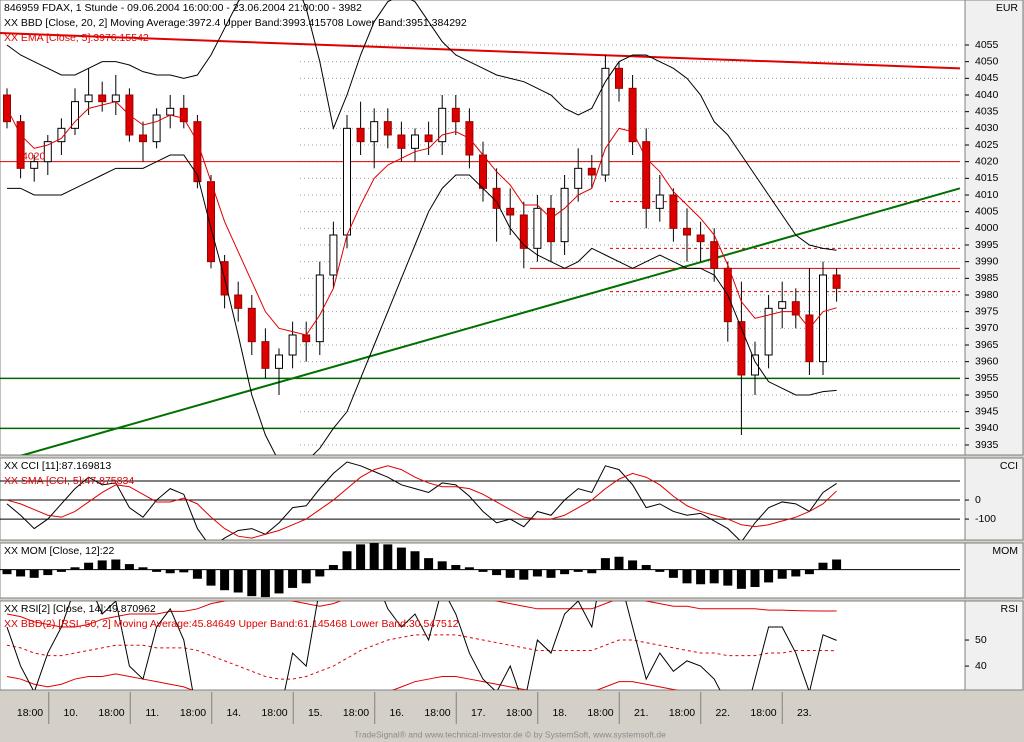 This screenshot has width=1024, height=742. I want to click on y-tick-label: 4005, so click(987, 211).